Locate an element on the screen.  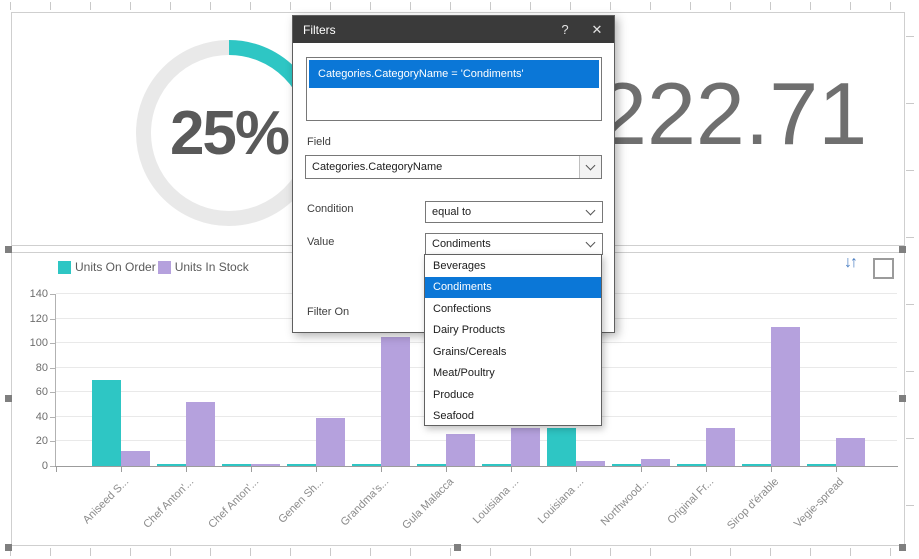
maximize-icon is located at coordinates (883, 268).